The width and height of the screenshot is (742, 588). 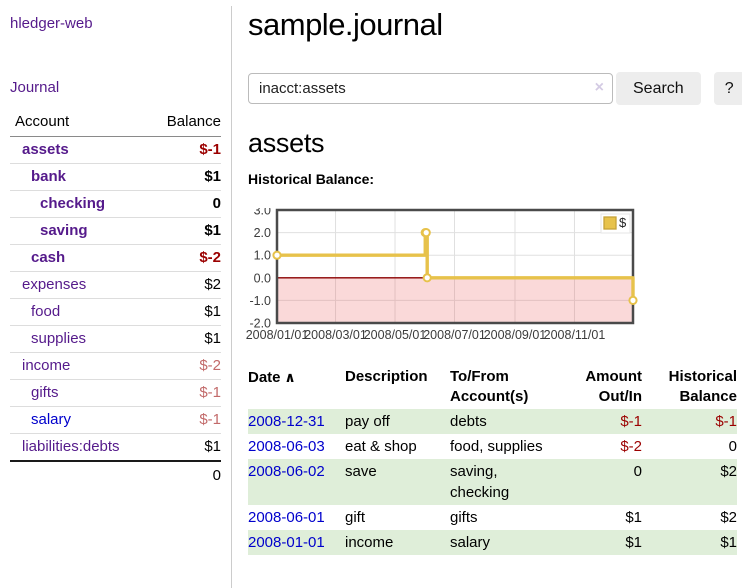 I want to click on y-tick-label: 2.0, so click(x=262, y=233).